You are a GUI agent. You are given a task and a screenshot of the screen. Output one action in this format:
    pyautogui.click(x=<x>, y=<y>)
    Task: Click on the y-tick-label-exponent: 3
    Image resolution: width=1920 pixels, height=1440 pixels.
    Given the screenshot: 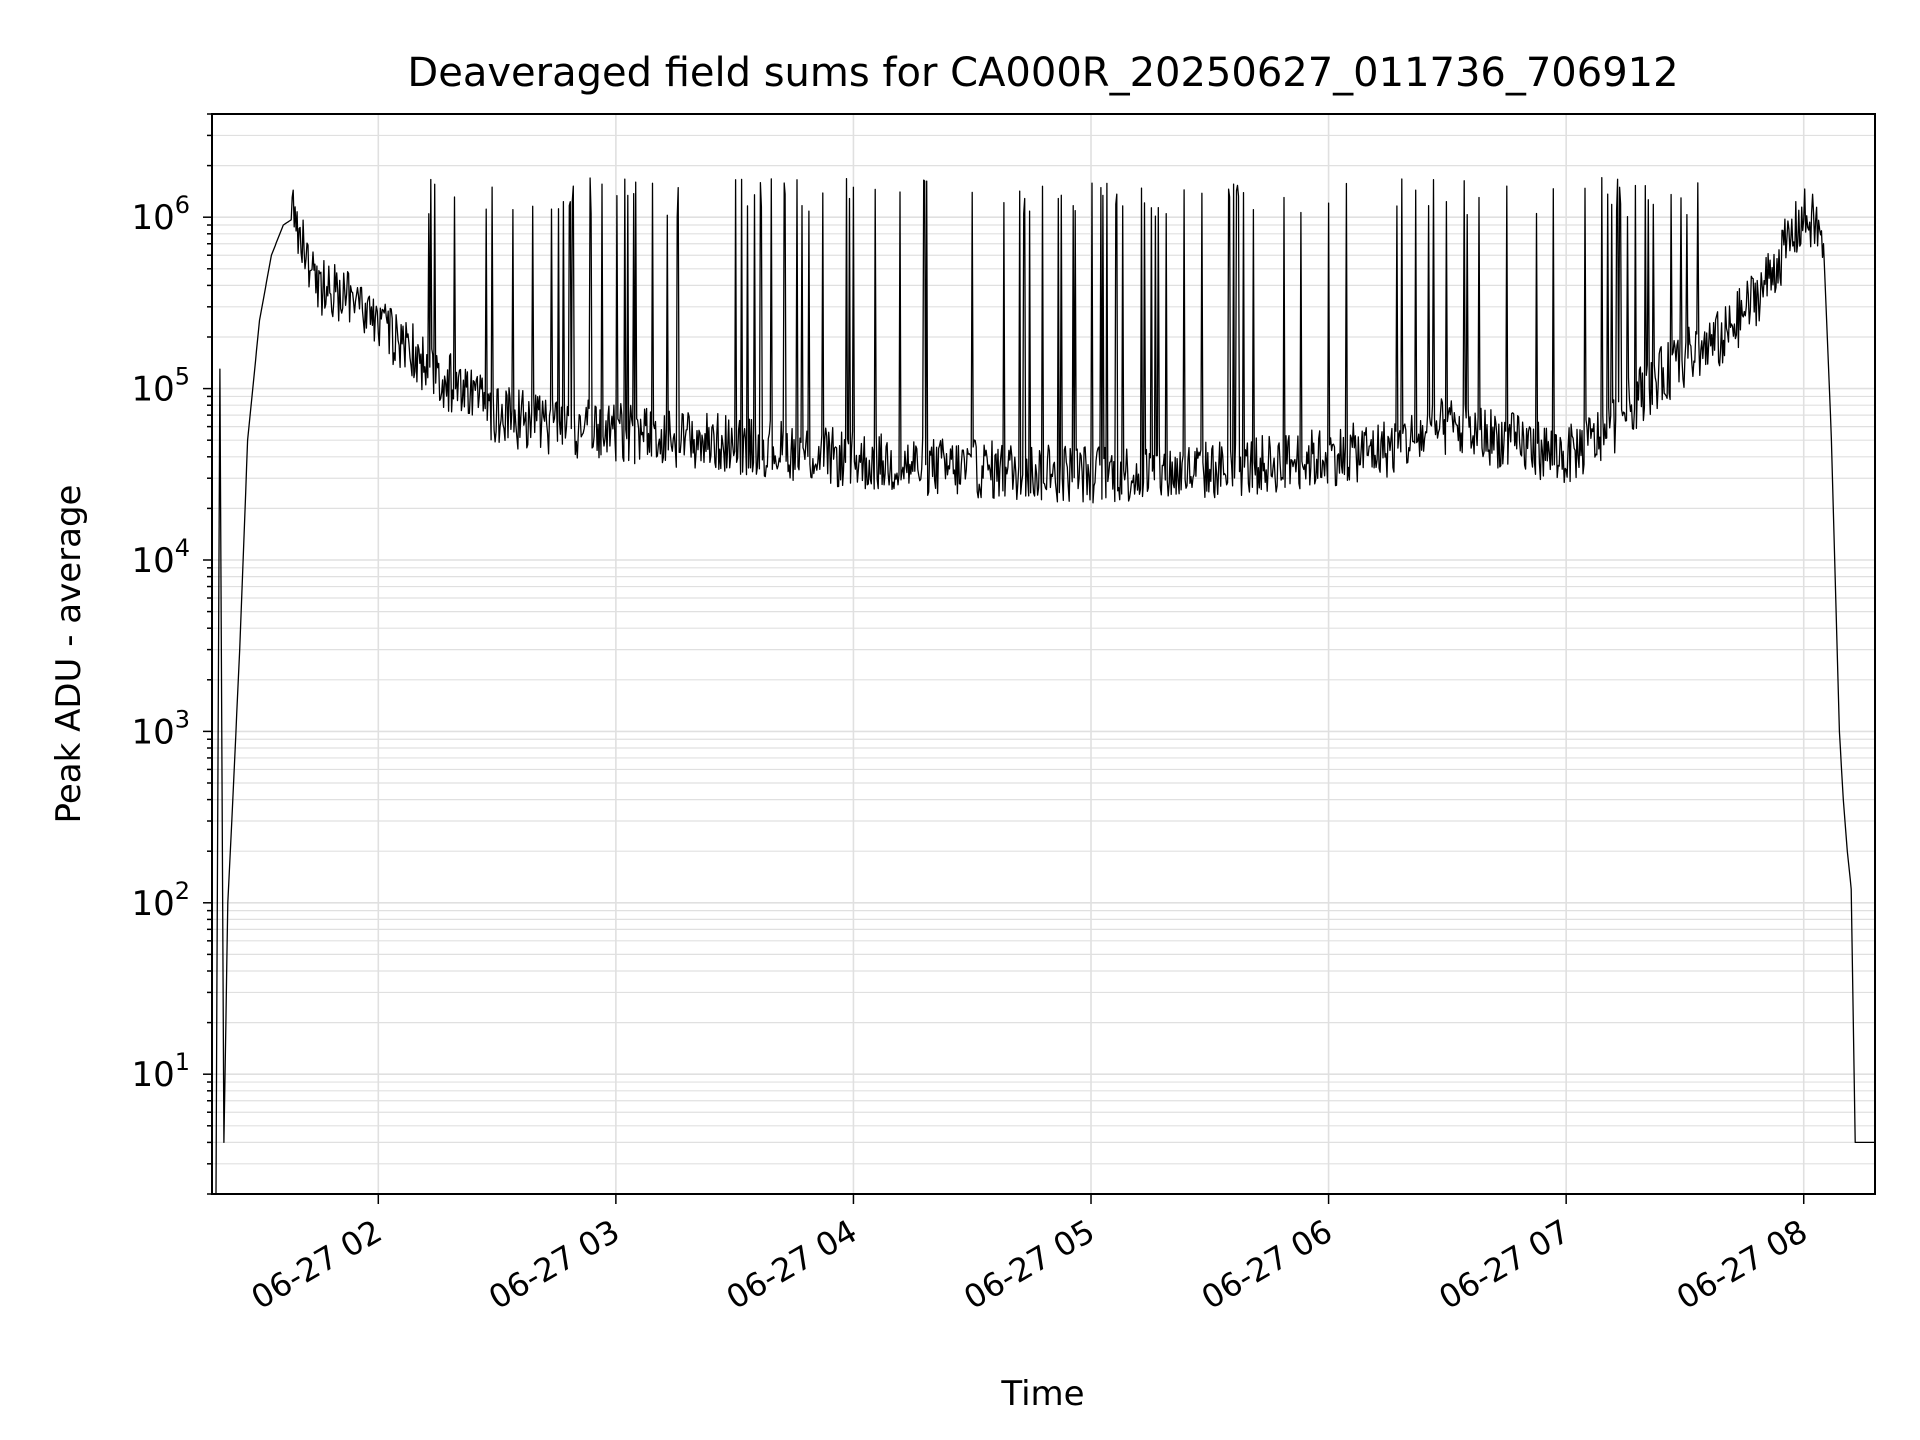 What is the action you would take?
    pyautogui.click(x=182, y=719)
    